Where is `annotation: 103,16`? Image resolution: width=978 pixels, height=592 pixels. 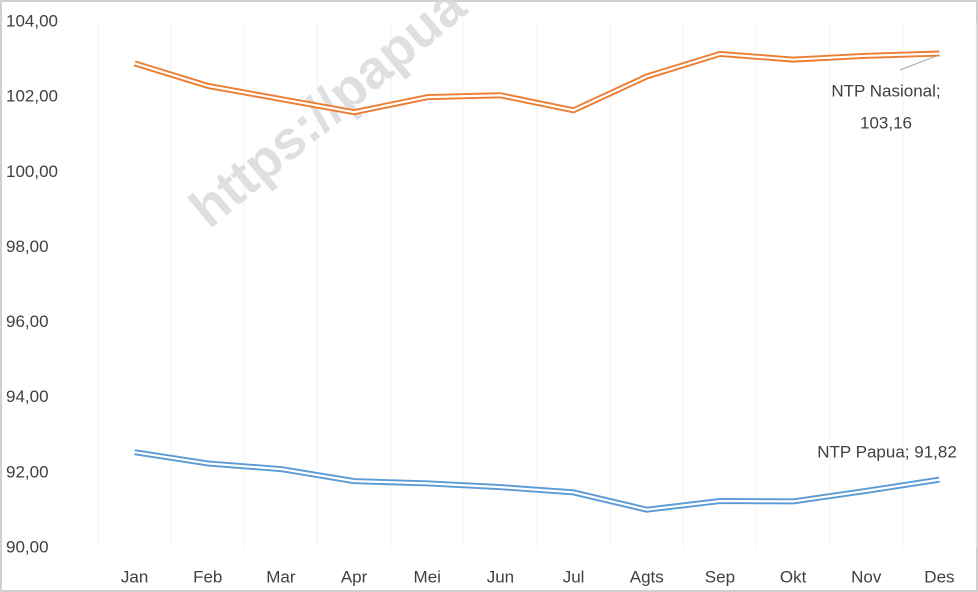 annotation: 103,16 is located at coordinates (886, 122).